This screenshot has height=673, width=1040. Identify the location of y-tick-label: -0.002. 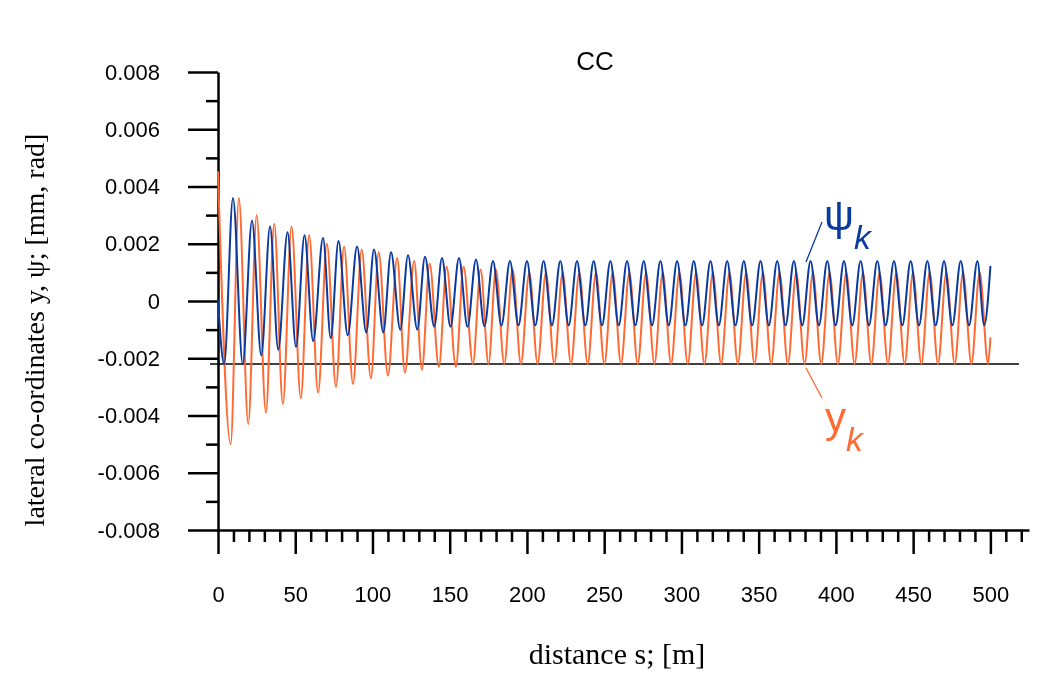
(128, 358).